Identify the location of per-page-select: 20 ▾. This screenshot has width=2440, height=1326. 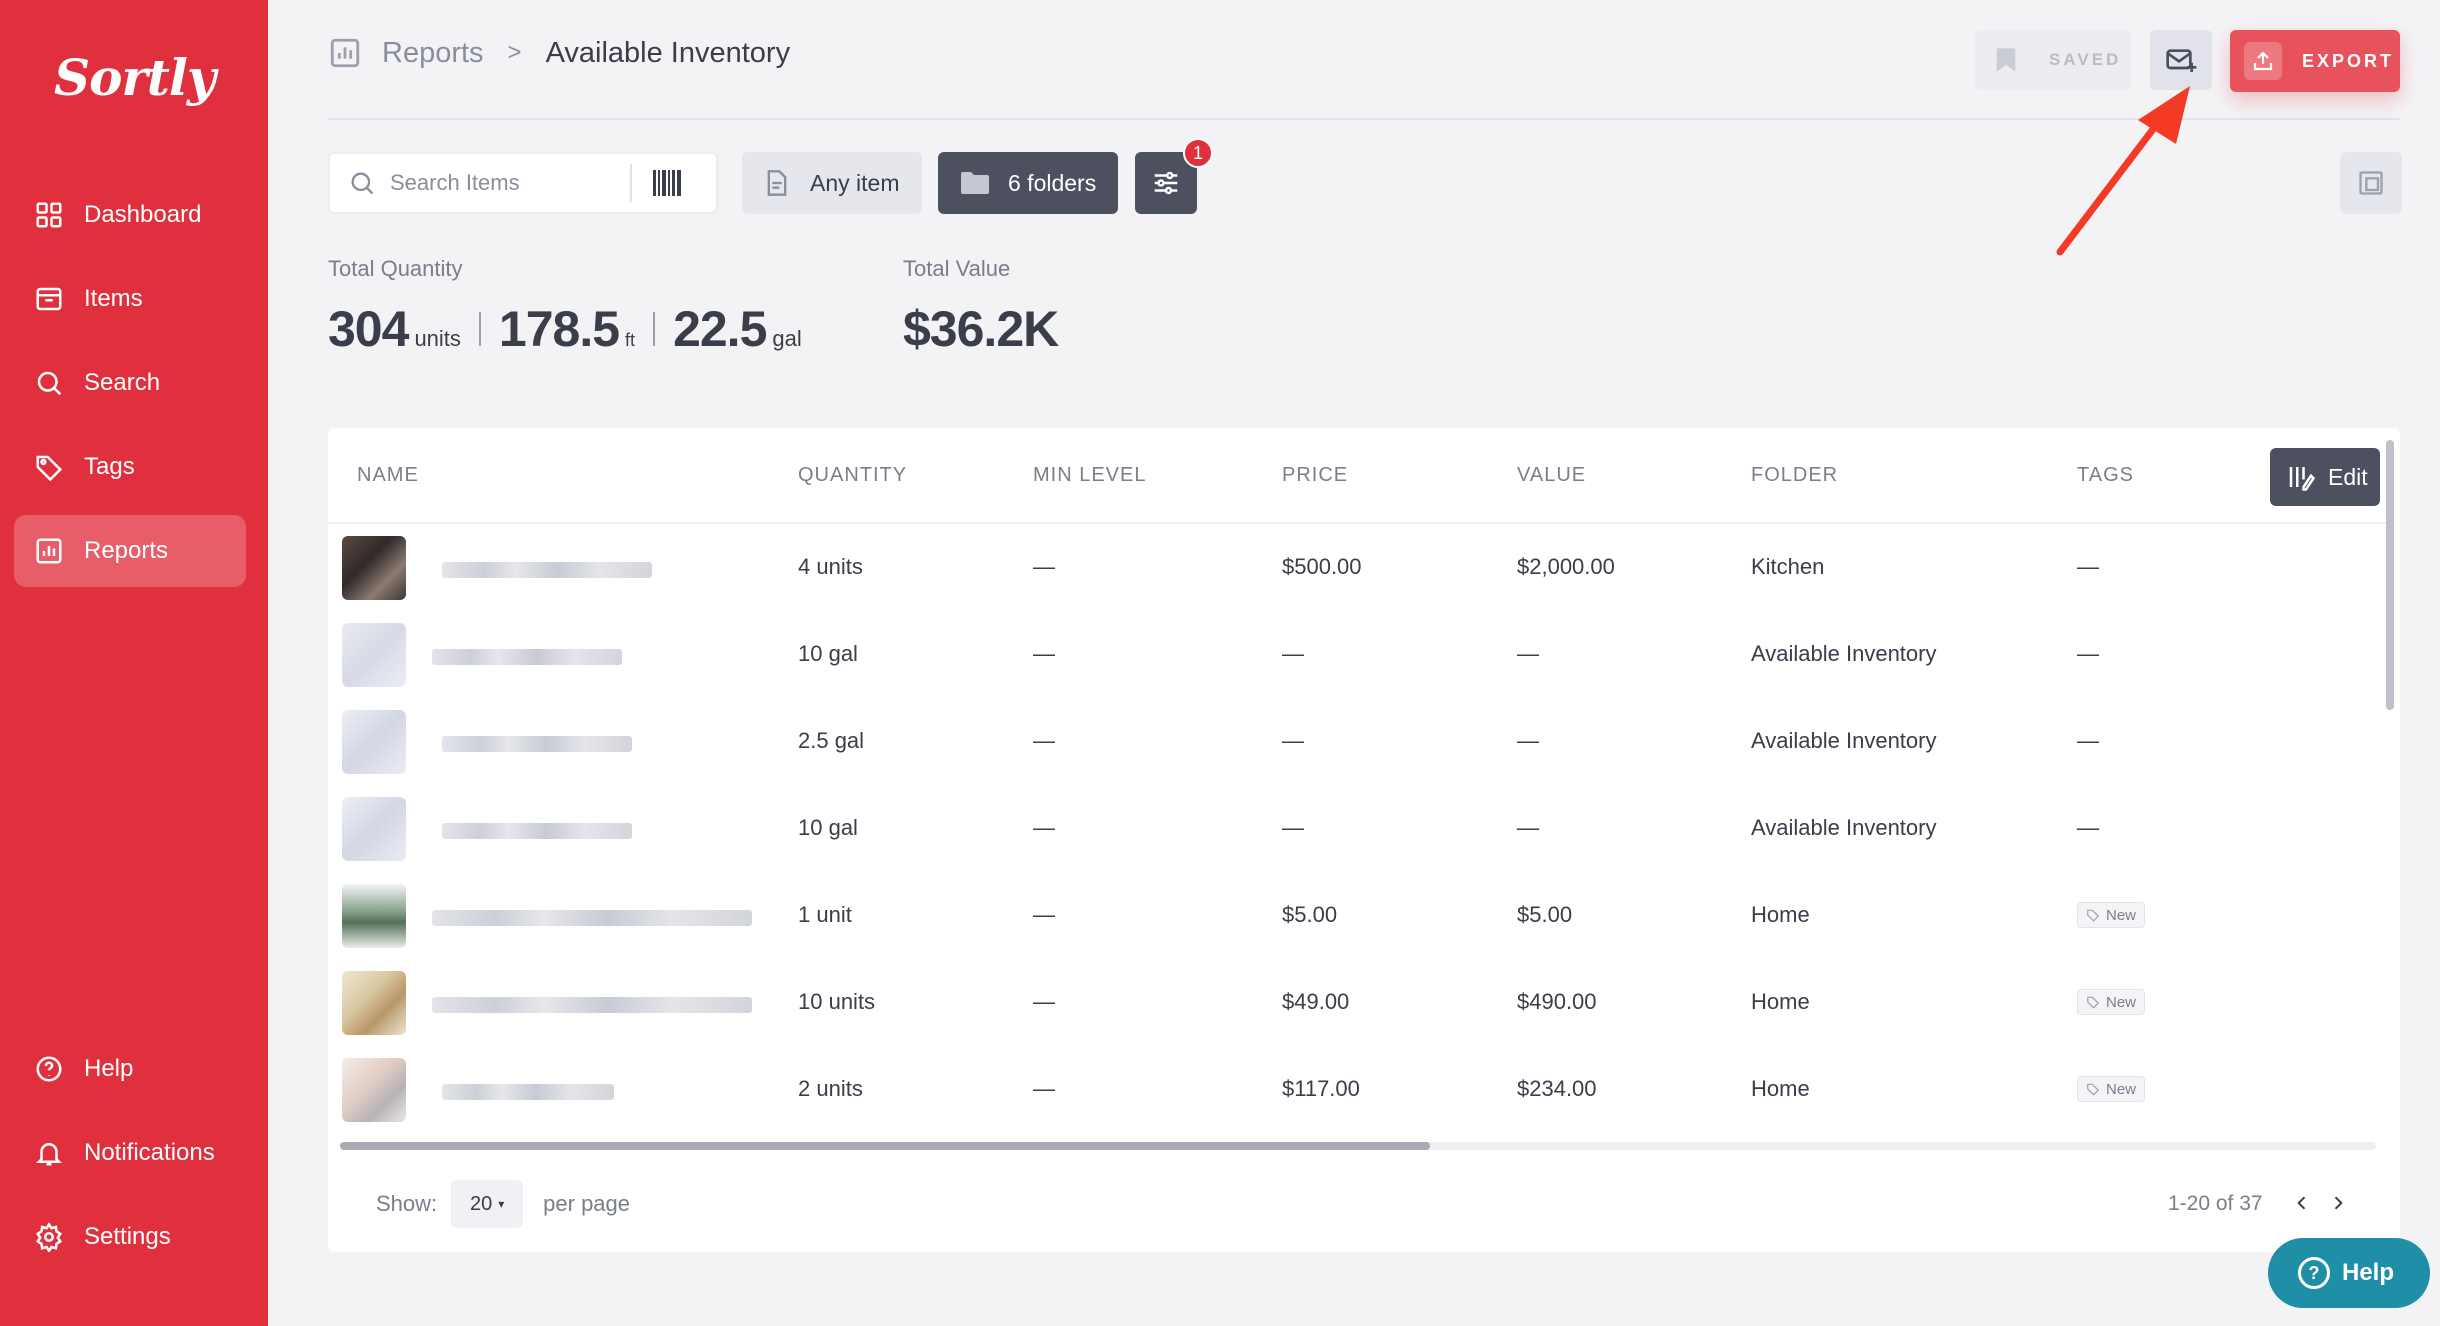
(487, 1204).